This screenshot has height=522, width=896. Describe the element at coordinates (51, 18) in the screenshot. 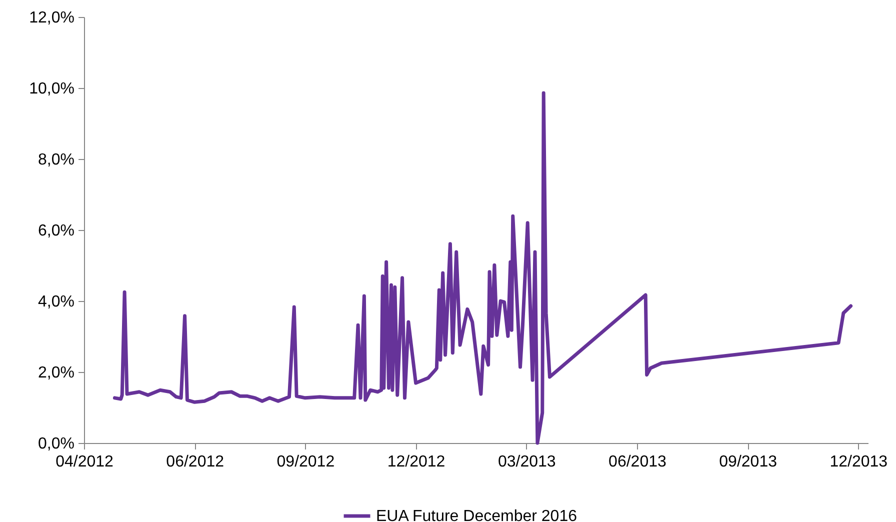

I see `y-tick-label: 12,0%` at that location.